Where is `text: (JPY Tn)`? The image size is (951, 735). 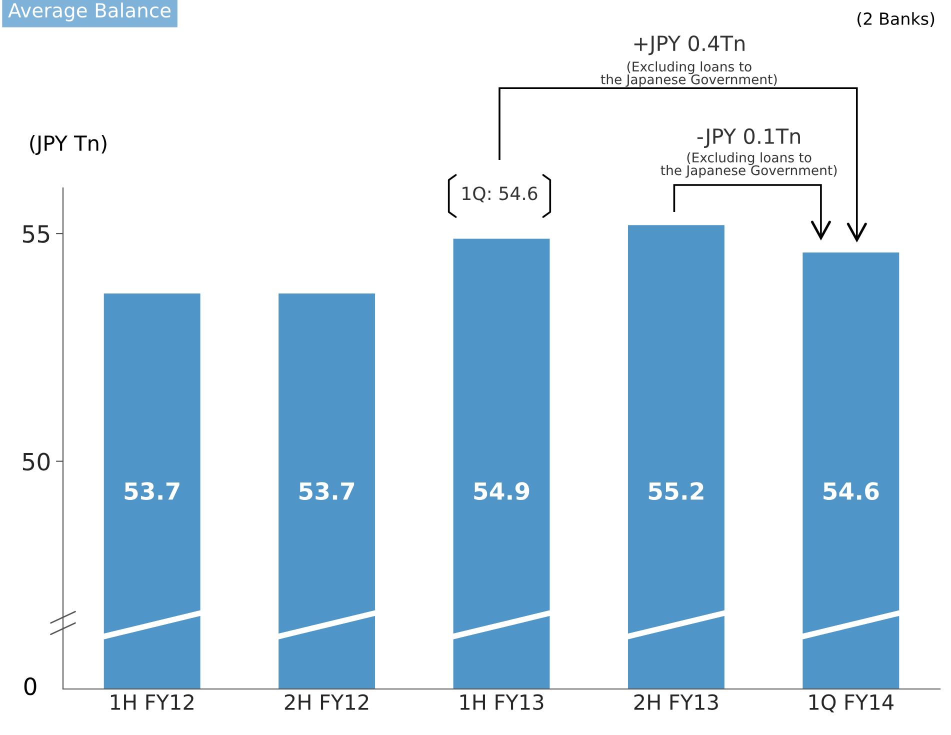 text: (JPY Tn) is located at coordinates (68, 144).